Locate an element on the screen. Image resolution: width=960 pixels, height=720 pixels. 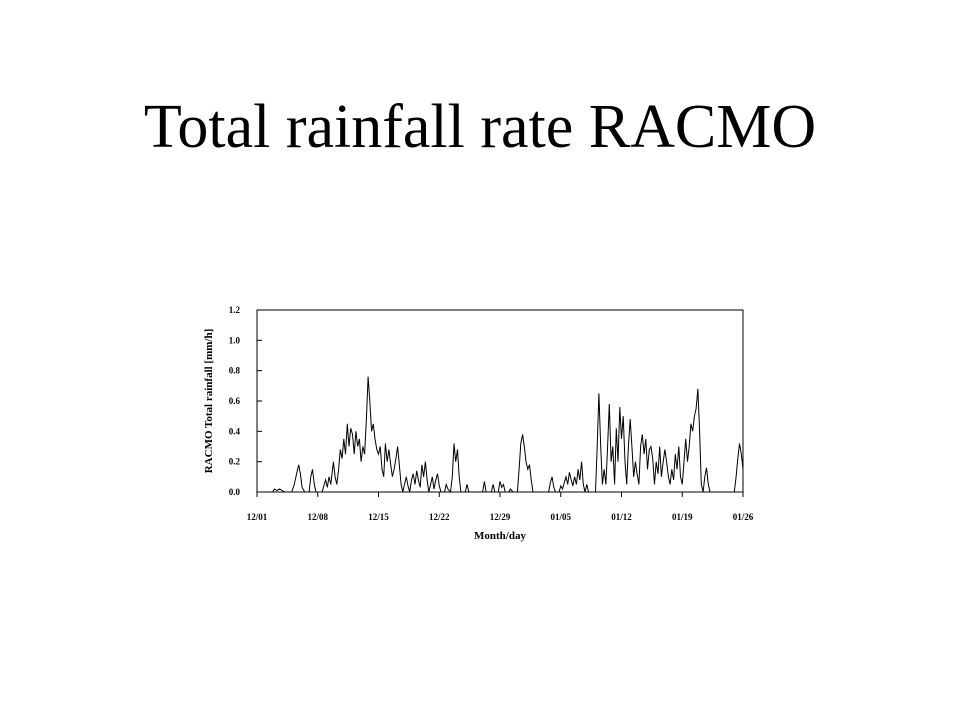
y-tick-label: 0.0 is located at coordinates (235, 492).